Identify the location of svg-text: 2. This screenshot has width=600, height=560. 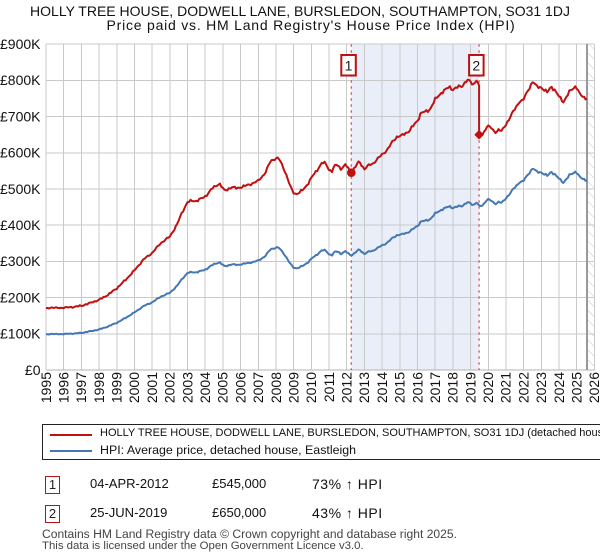
(476, 66).